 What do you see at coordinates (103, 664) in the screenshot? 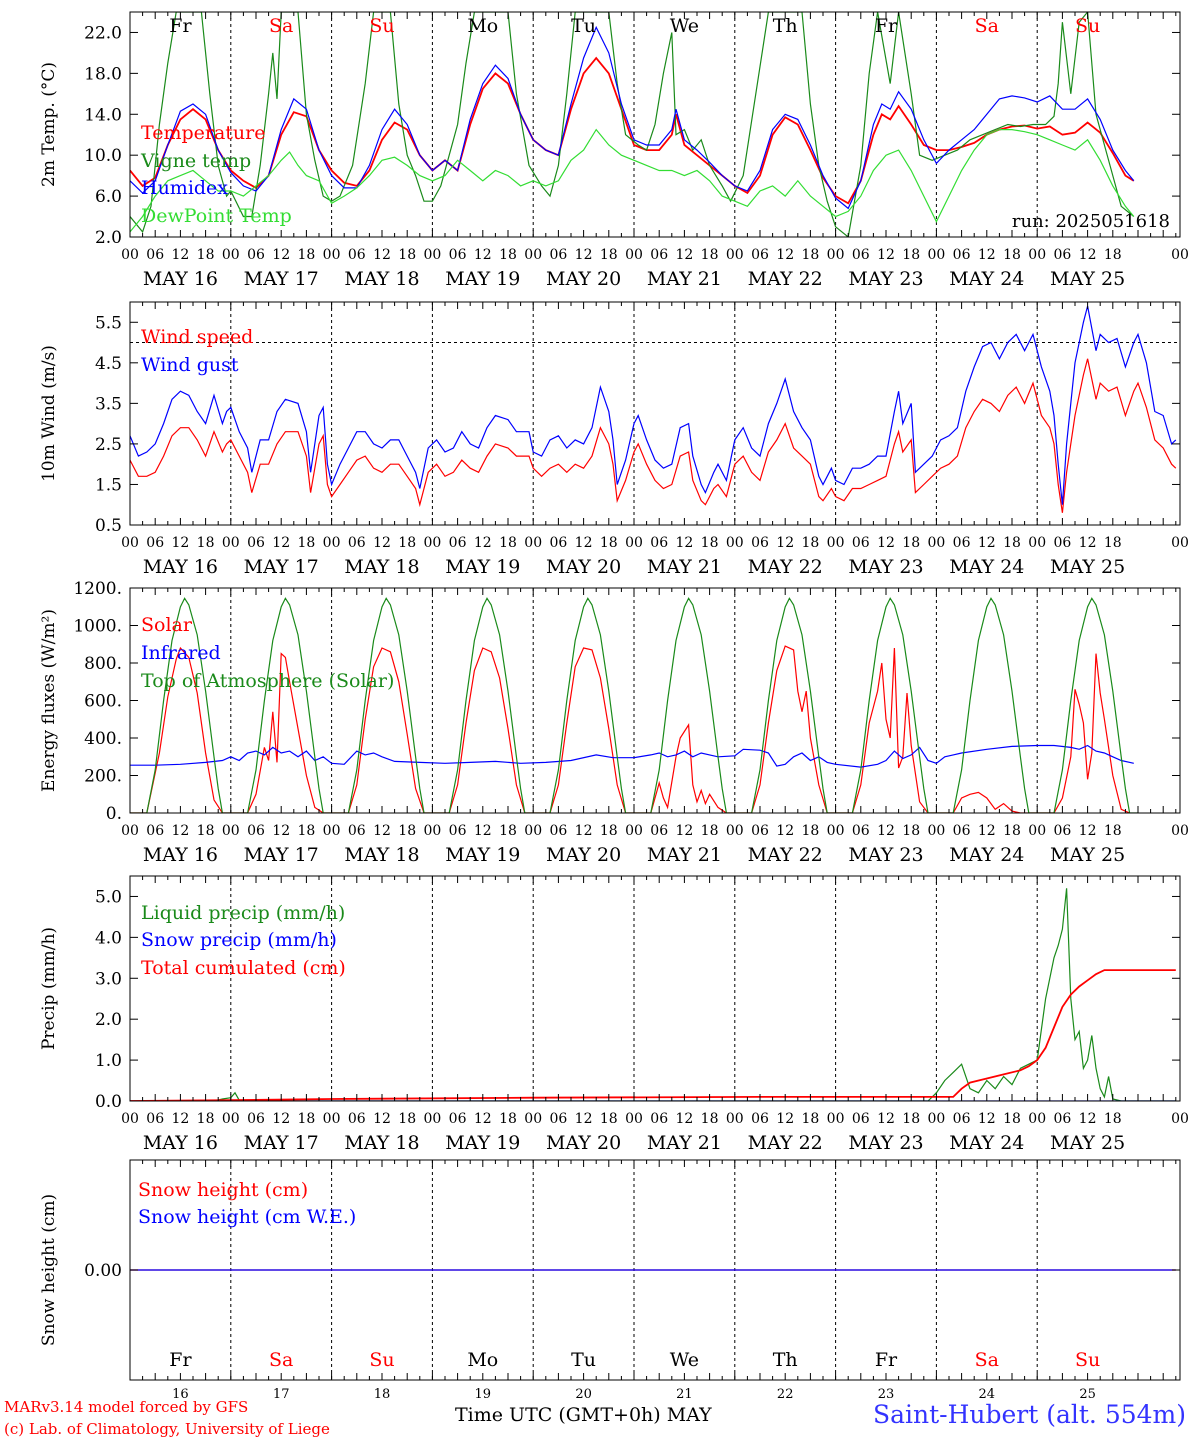
I see `y-tick-label: 800.` at bounding box center [103, 664].